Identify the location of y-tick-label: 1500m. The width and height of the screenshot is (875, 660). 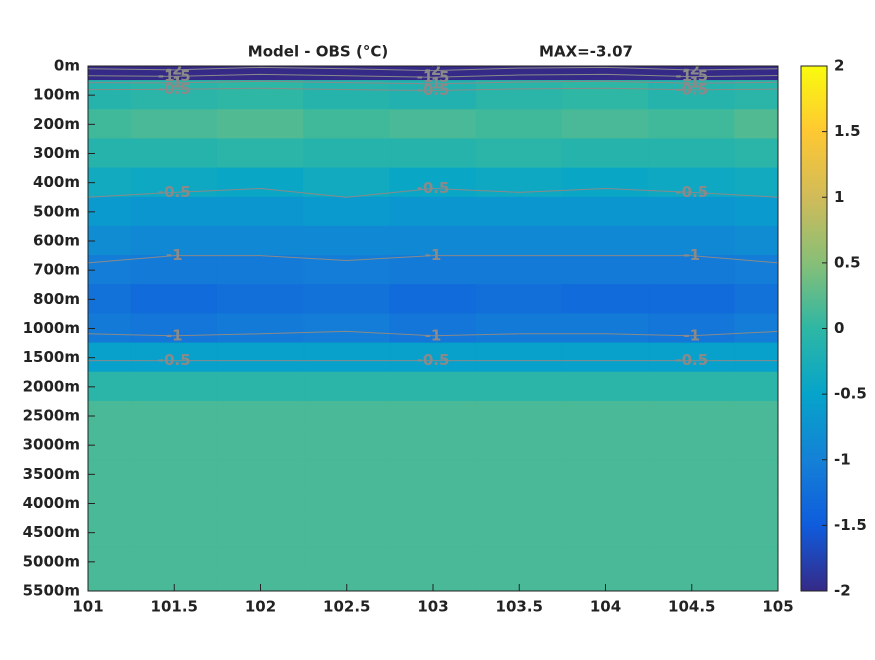
(51, 357).